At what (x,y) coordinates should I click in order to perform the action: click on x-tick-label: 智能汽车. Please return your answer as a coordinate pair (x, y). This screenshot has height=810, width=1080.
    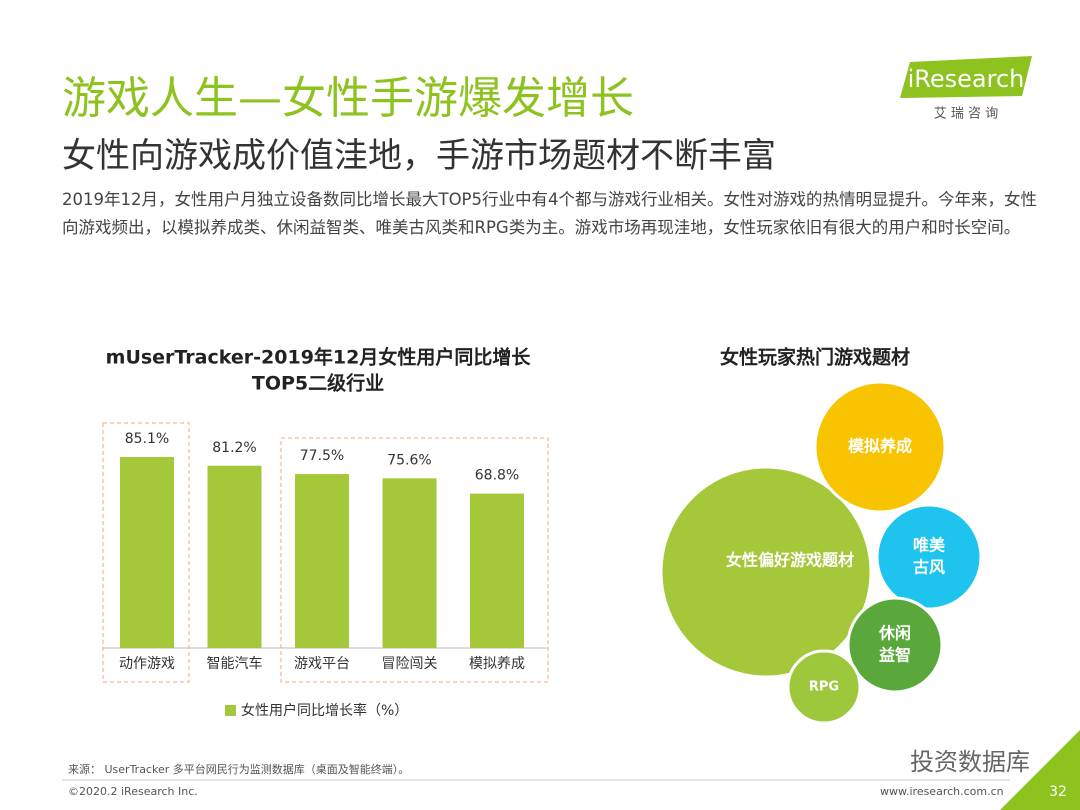
    Looking at the image, I should click on (235, 663).